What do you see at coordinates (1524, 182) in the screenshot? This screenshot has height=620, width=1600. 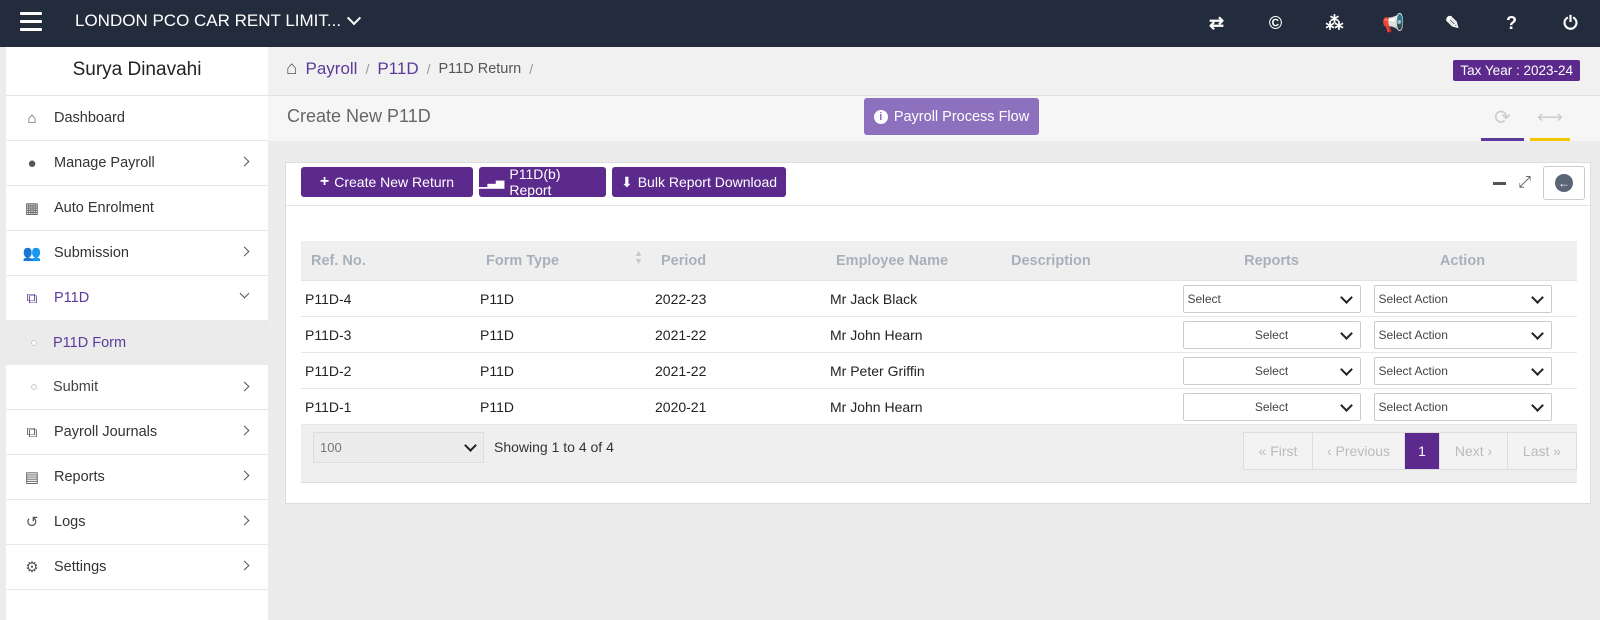 I see `expand-icon: ⤢` at bounding box center [1524, 182].